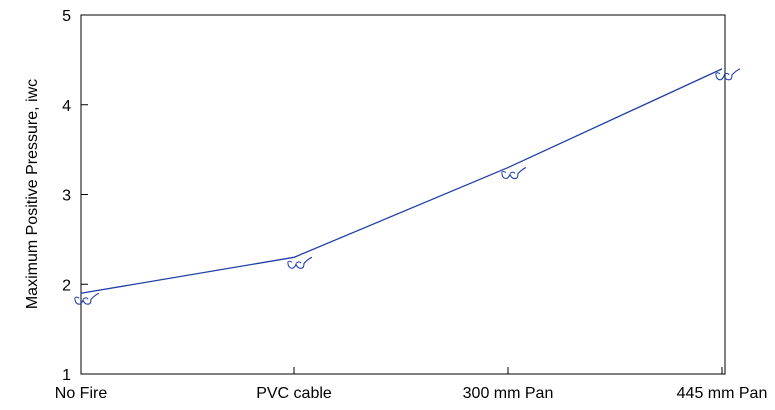  What do you see at coordinates (32, 194) in the screenshot?
I see `y-axis-title: Maximum Positive Pressure, iwc` at bounding box center [32, 194].